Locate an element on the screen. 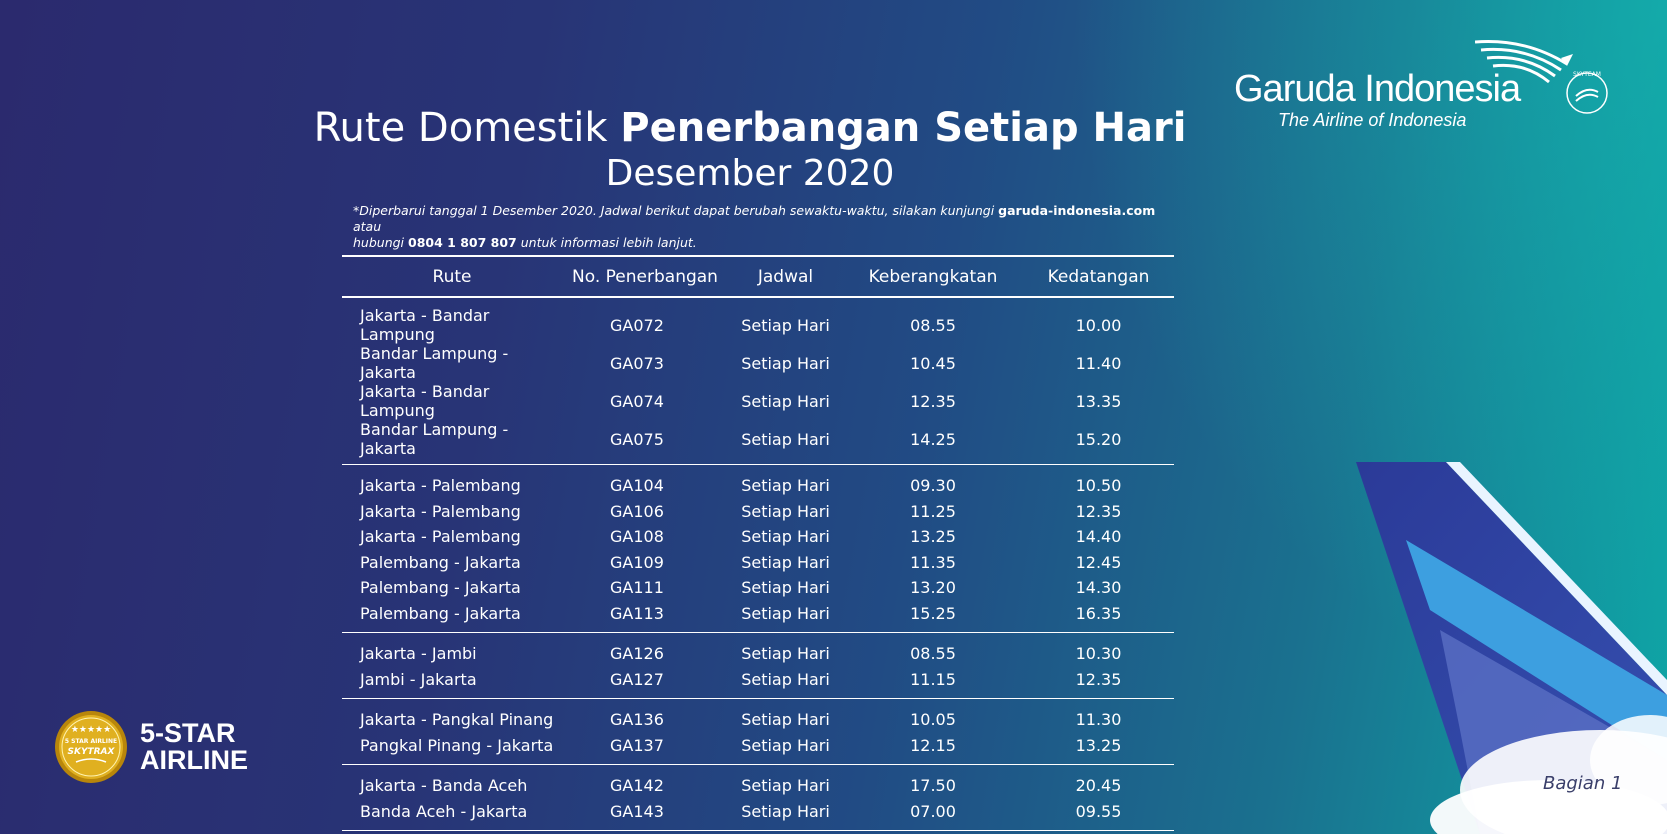  cell-departure: 11.15 is located at coordinates (933, 682).